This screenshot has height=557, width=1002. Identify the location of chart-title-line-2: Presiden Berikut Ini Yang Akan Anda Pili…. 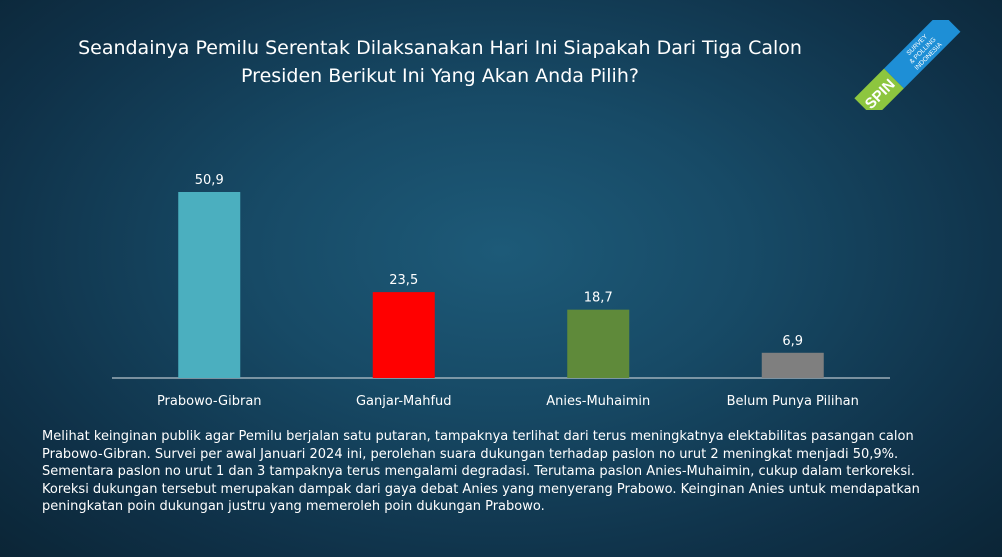
(440, 76).